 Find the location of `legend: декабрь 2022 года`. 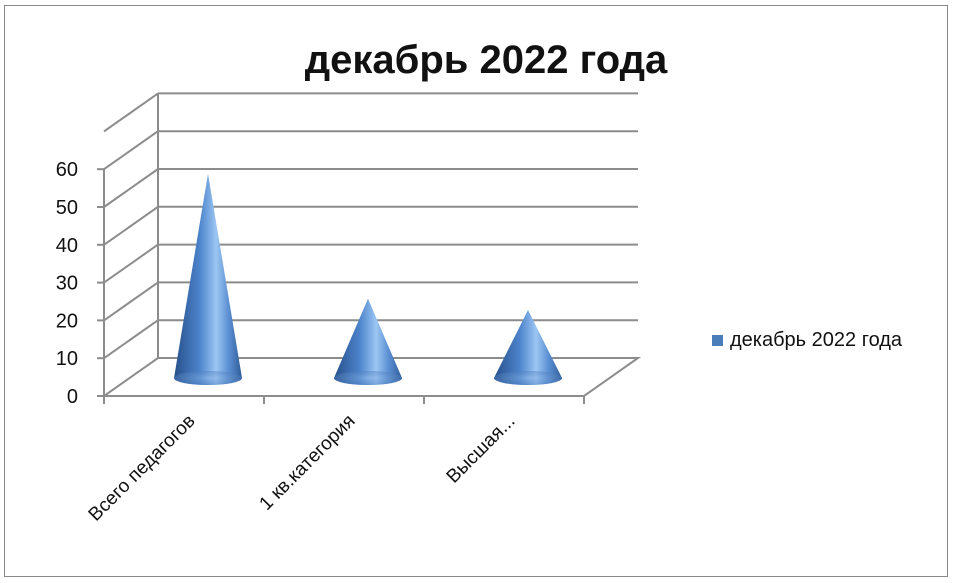

legend: декабрь 2022 года is located at coordinates (807, 340).